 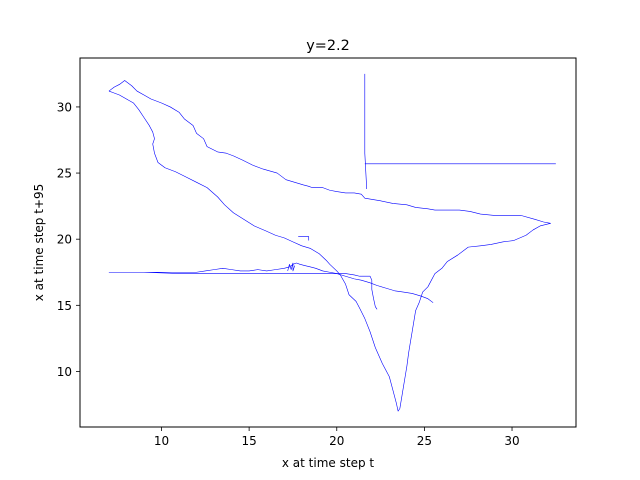 I want to click on x-tick-label: 20, so click(x=336, y=441).